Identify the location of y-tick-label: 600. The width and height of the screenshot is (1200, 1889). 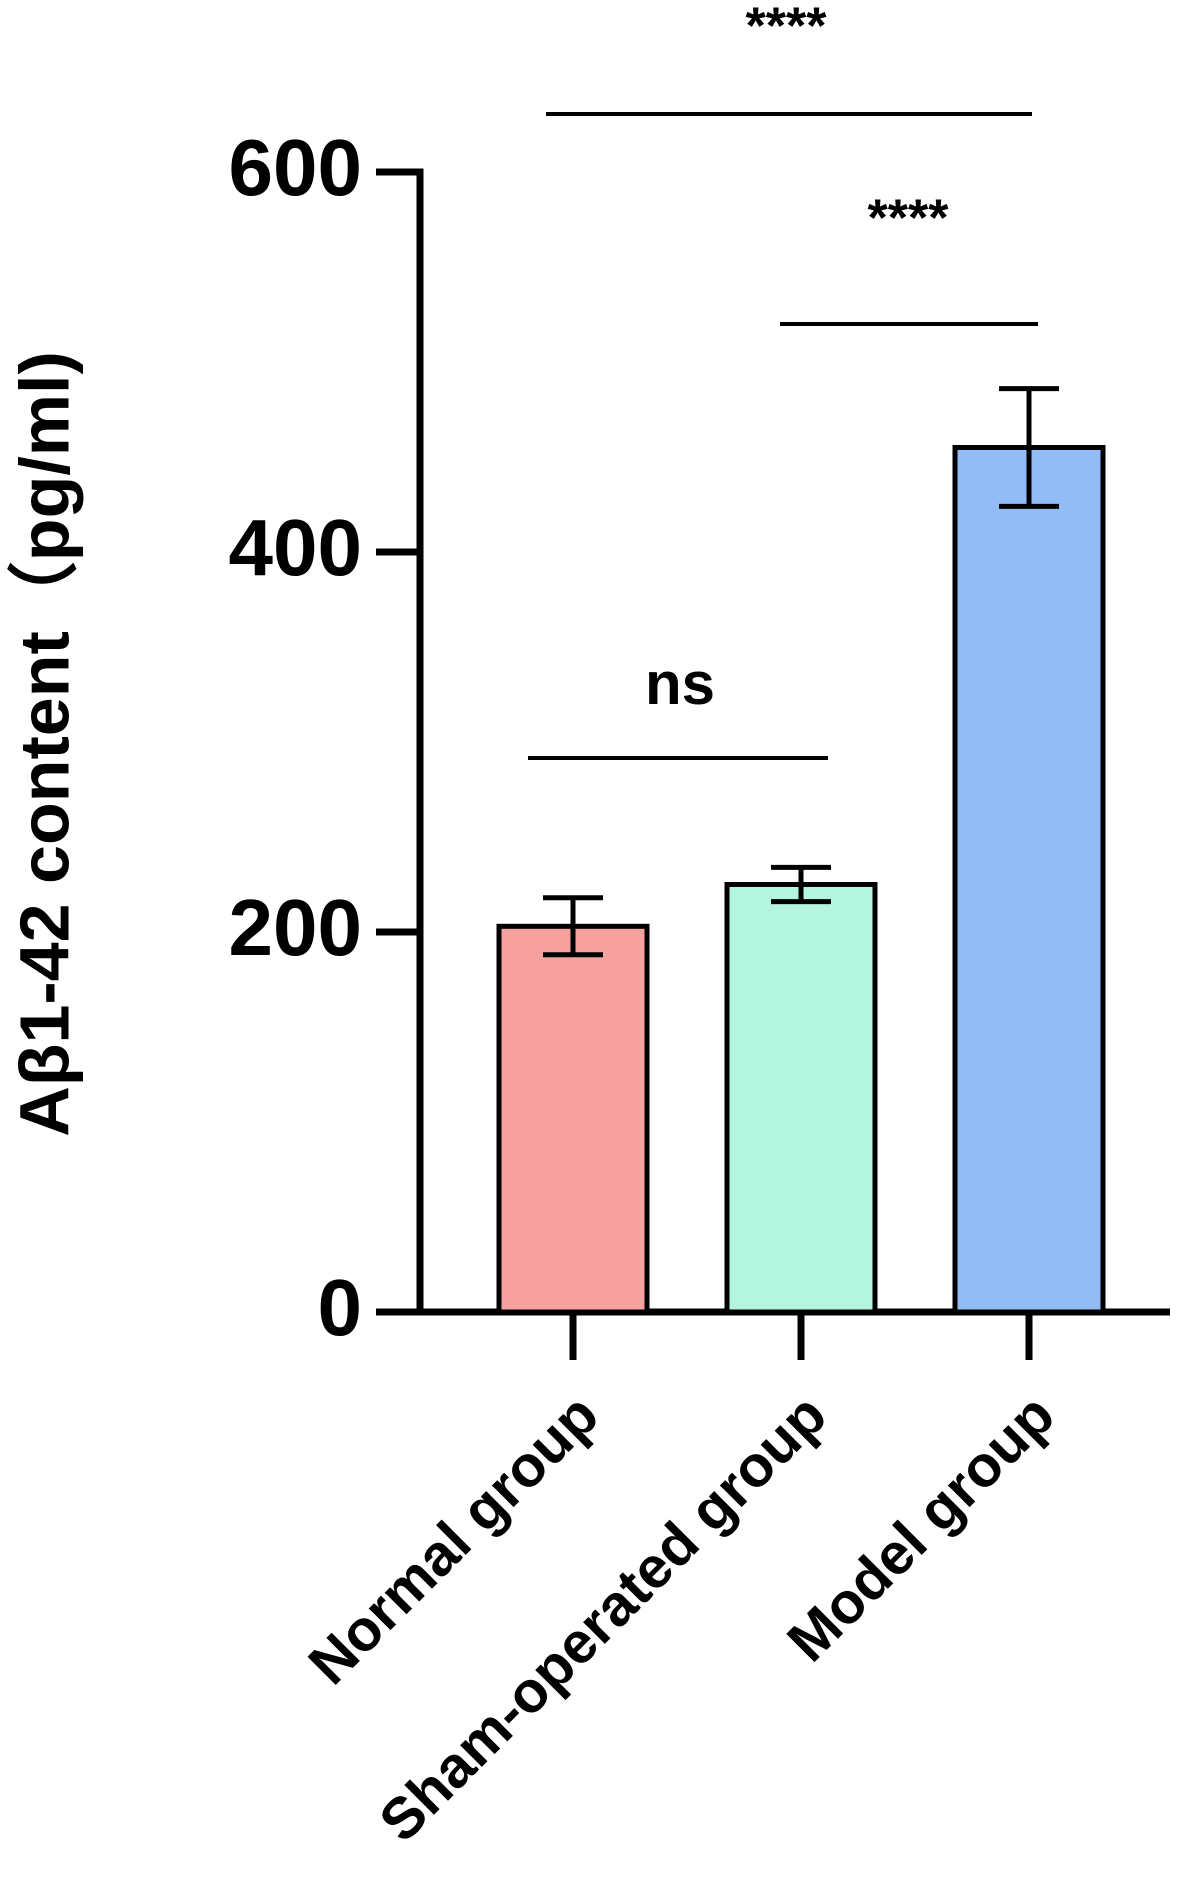
(295, 167).